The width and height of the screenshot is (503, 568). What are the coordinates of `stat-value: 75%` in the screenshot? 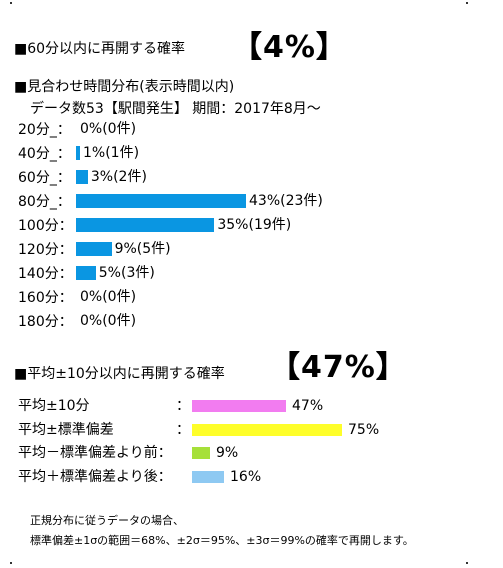 It's located at (364, 430).